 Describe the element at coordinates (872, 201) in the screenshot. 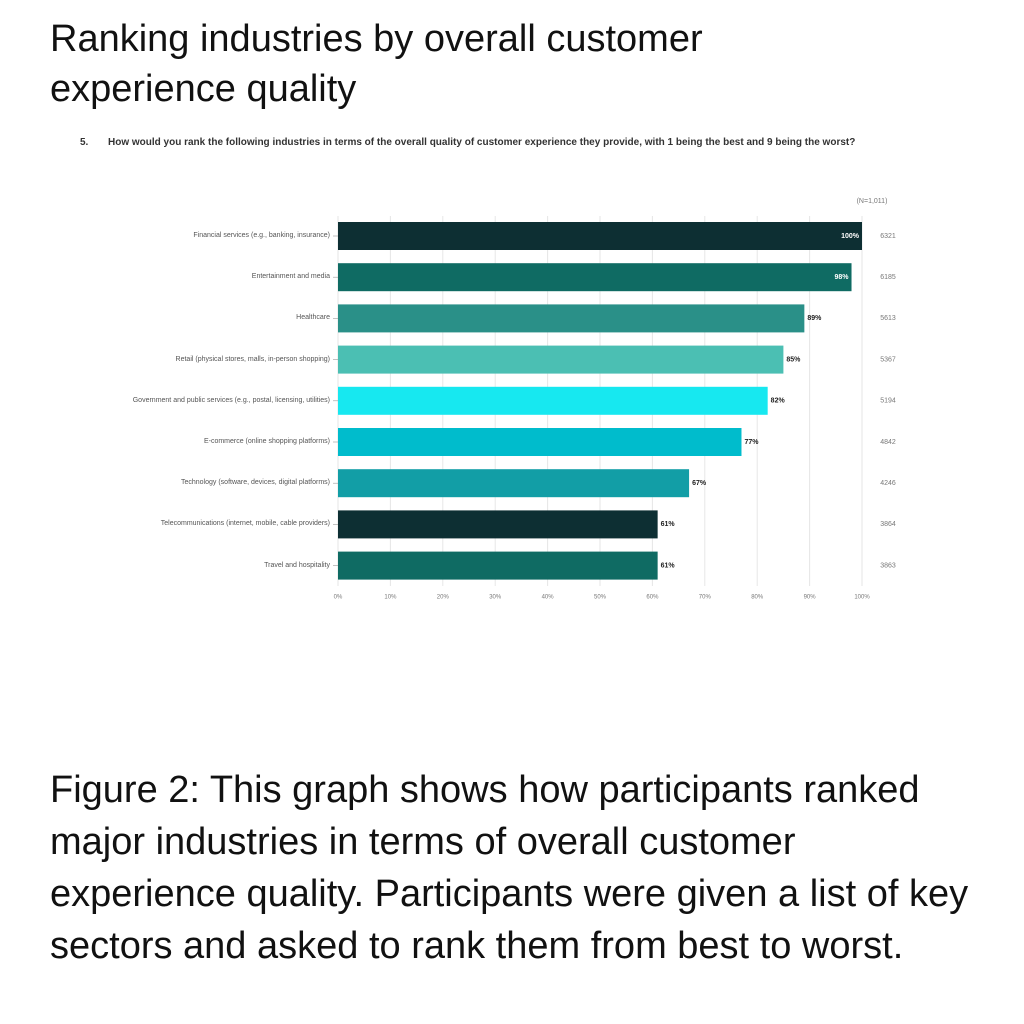

I see `annotation: (N=1,011)` at that location.